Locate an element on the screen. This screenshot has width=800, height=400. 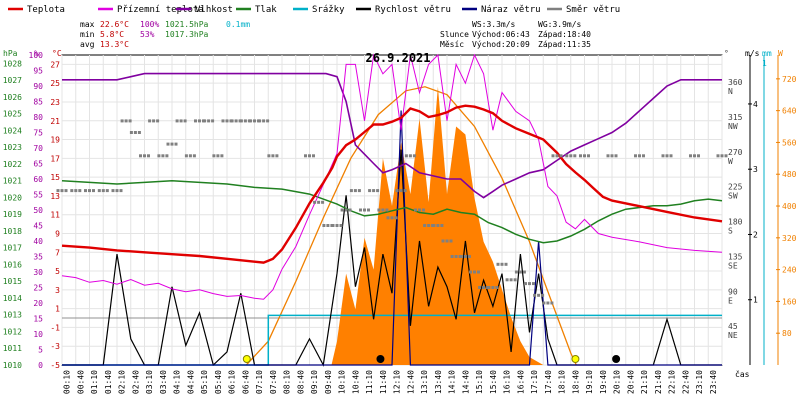
time-tick-label: 23:40 is located at coordinates (713, 382).